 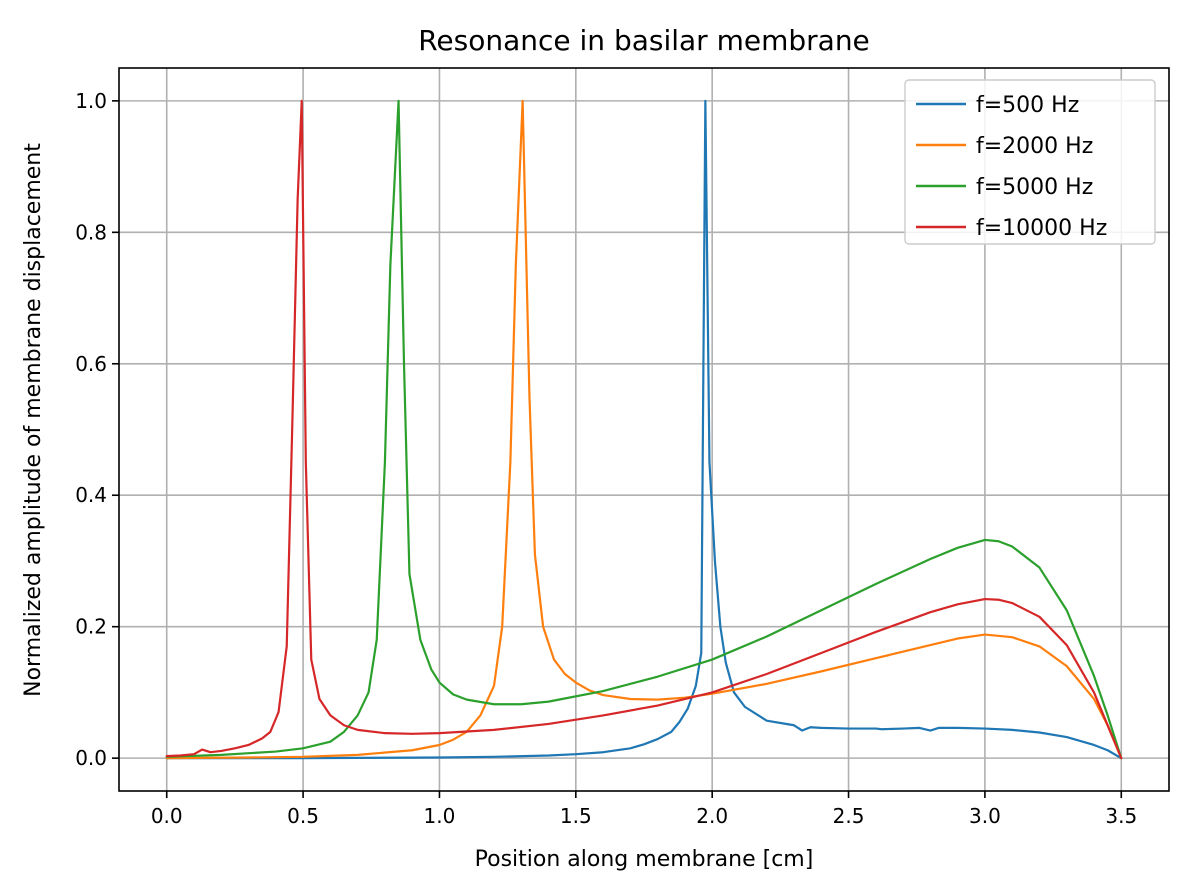 What do you see at coordinates (440, 816) in the screenshot?
I see `x-tick-label: 1.0` at bounding box center [440, 816].